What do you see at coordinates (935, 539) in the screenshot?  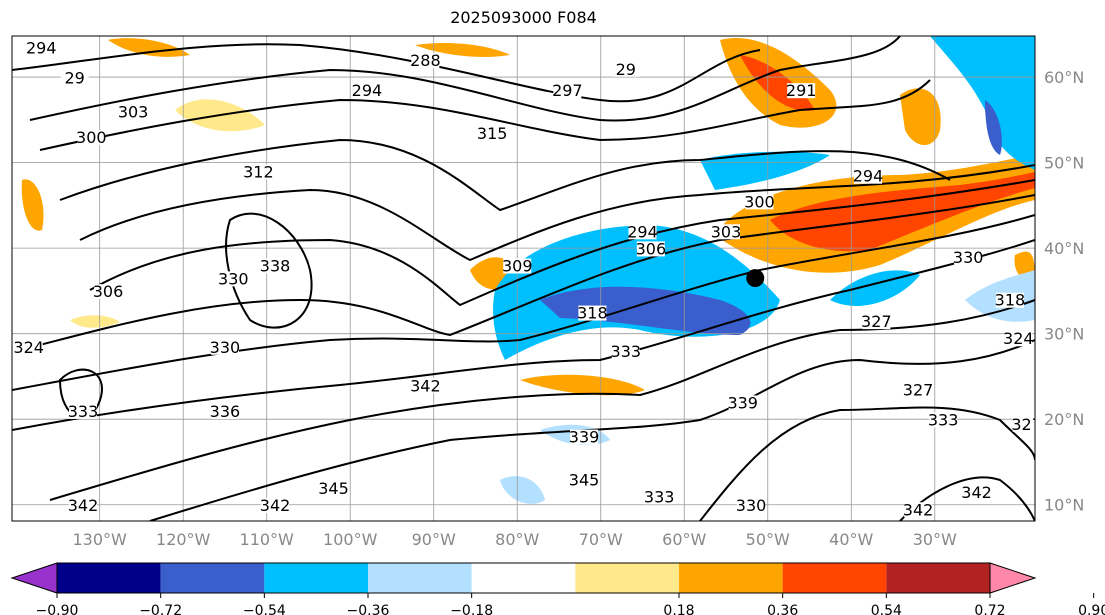 I see `lon-tick-label: 30°W` at bounding box center [935, 539].